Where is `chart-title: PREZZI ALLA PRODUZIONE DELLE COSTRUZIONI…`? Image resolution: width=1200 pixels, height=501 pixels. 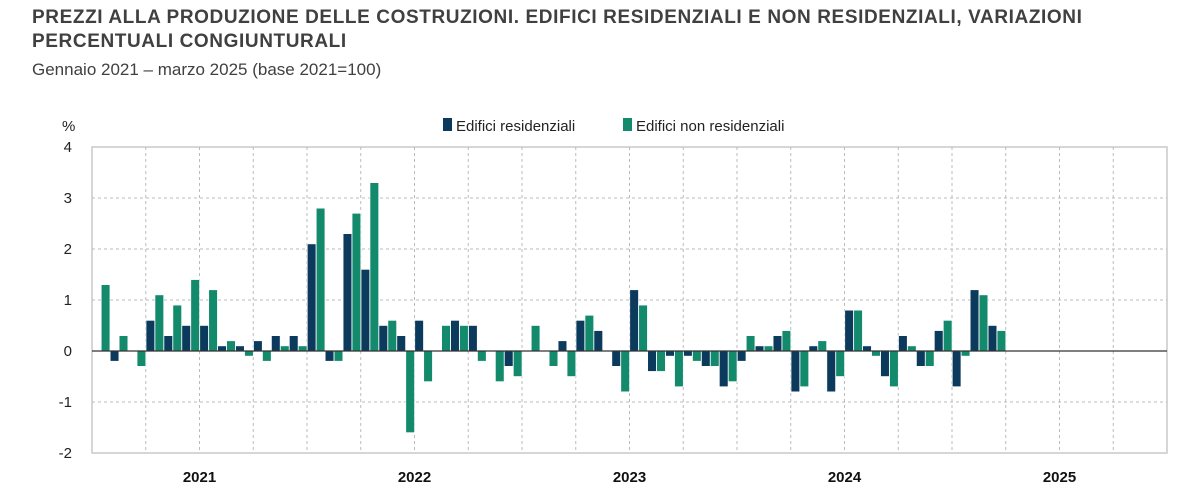 chart-title: PREZZI ALLA PRODUZIONE DELLE COSTRUZIONI… is located at coordinates (557, 29).